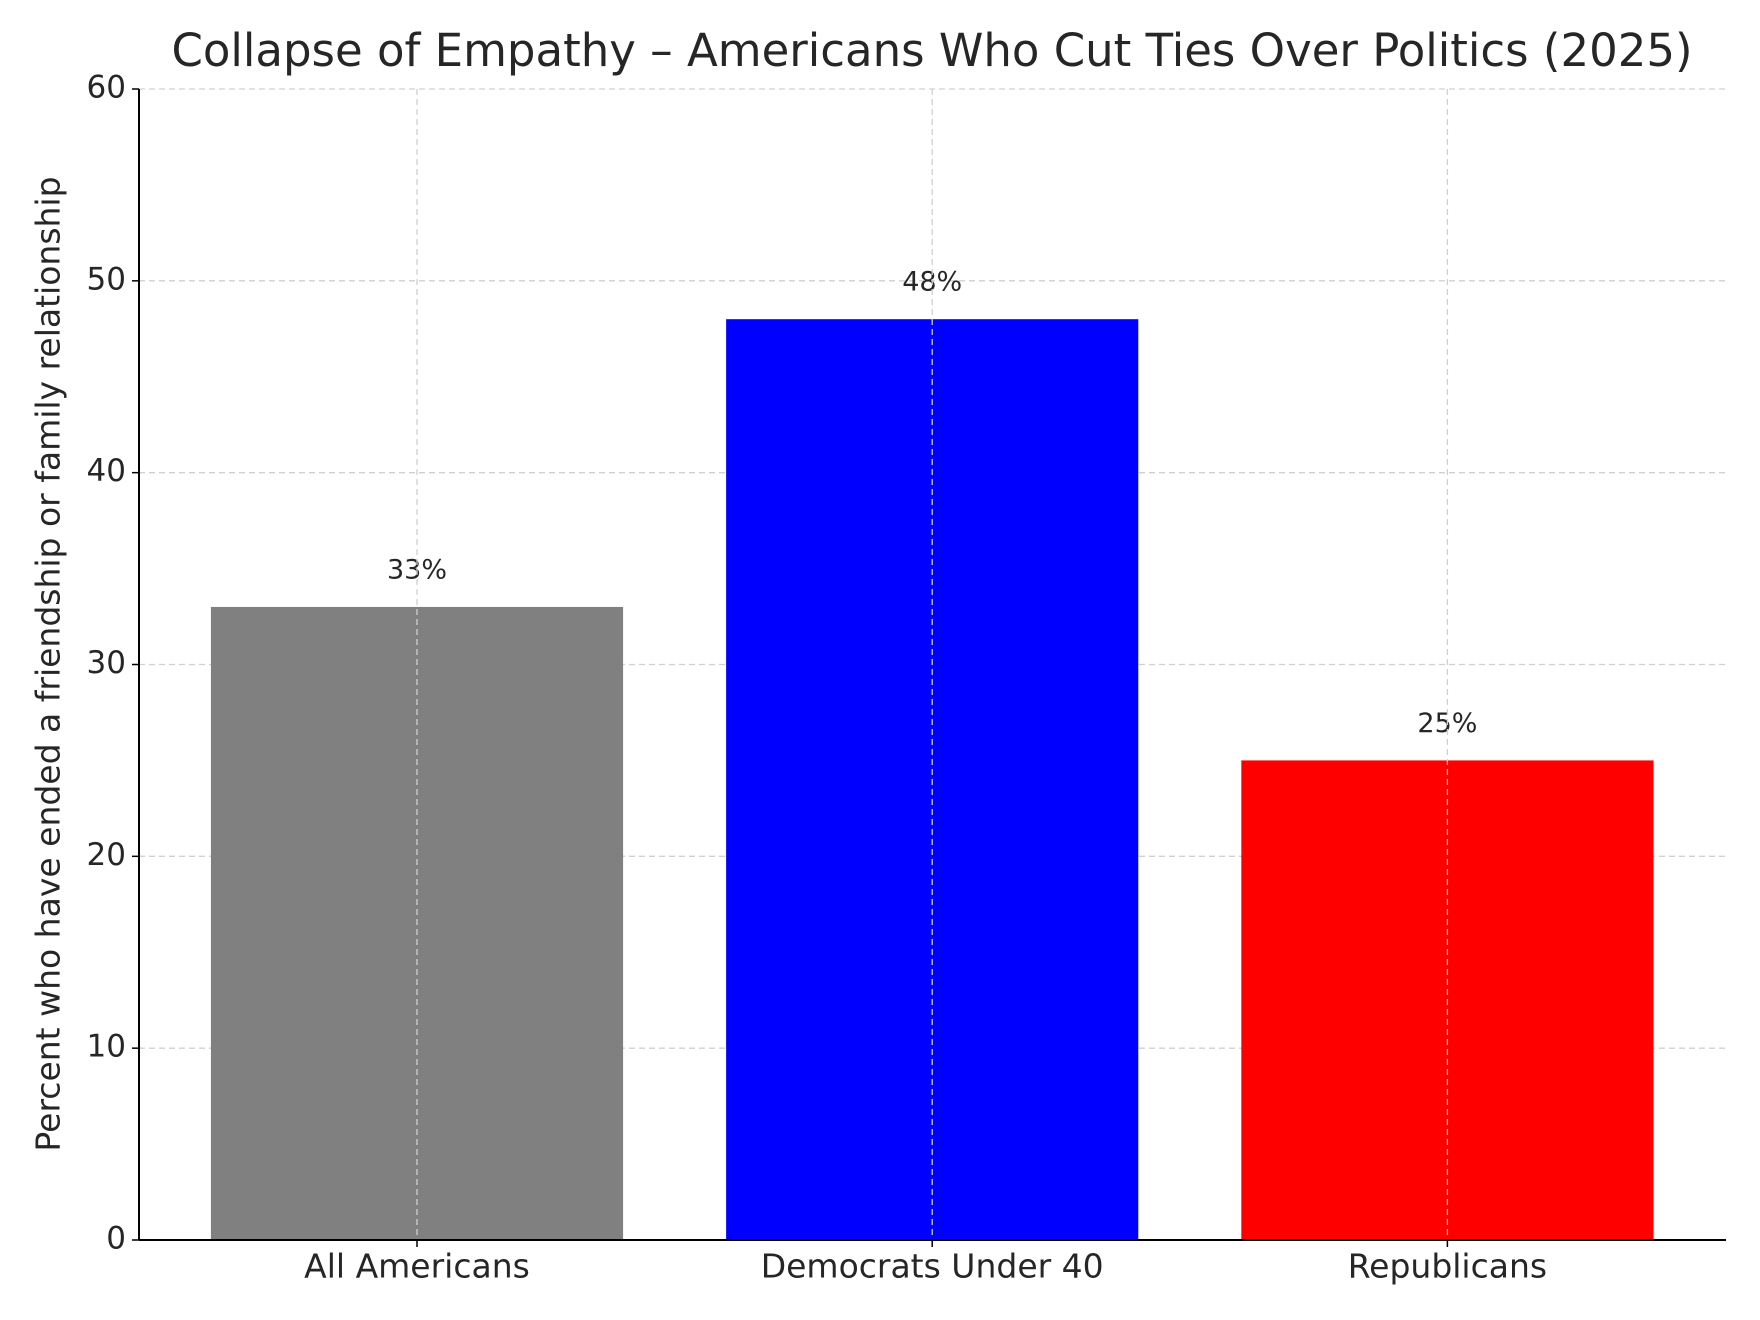  I want to click on x-tick-label: All Americans, so click(417, 1266).